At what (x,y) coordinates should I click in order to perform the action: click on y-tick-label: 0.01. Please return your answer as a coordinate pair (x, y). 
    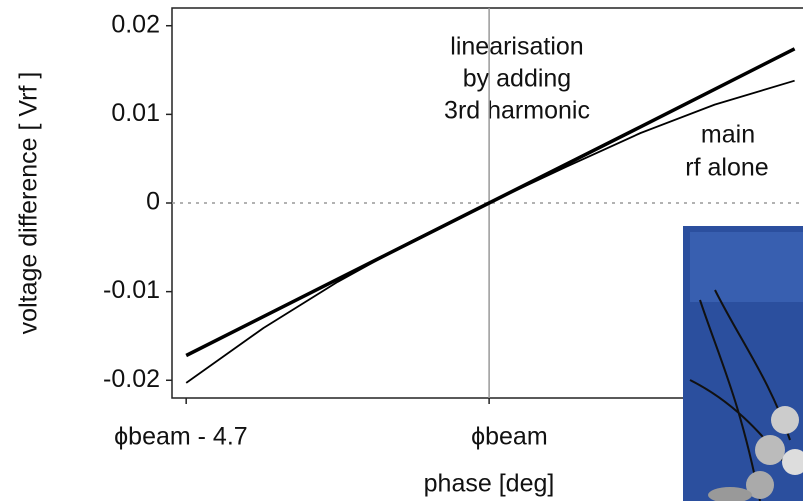
    Looking at the image, I should click on (135, 113).